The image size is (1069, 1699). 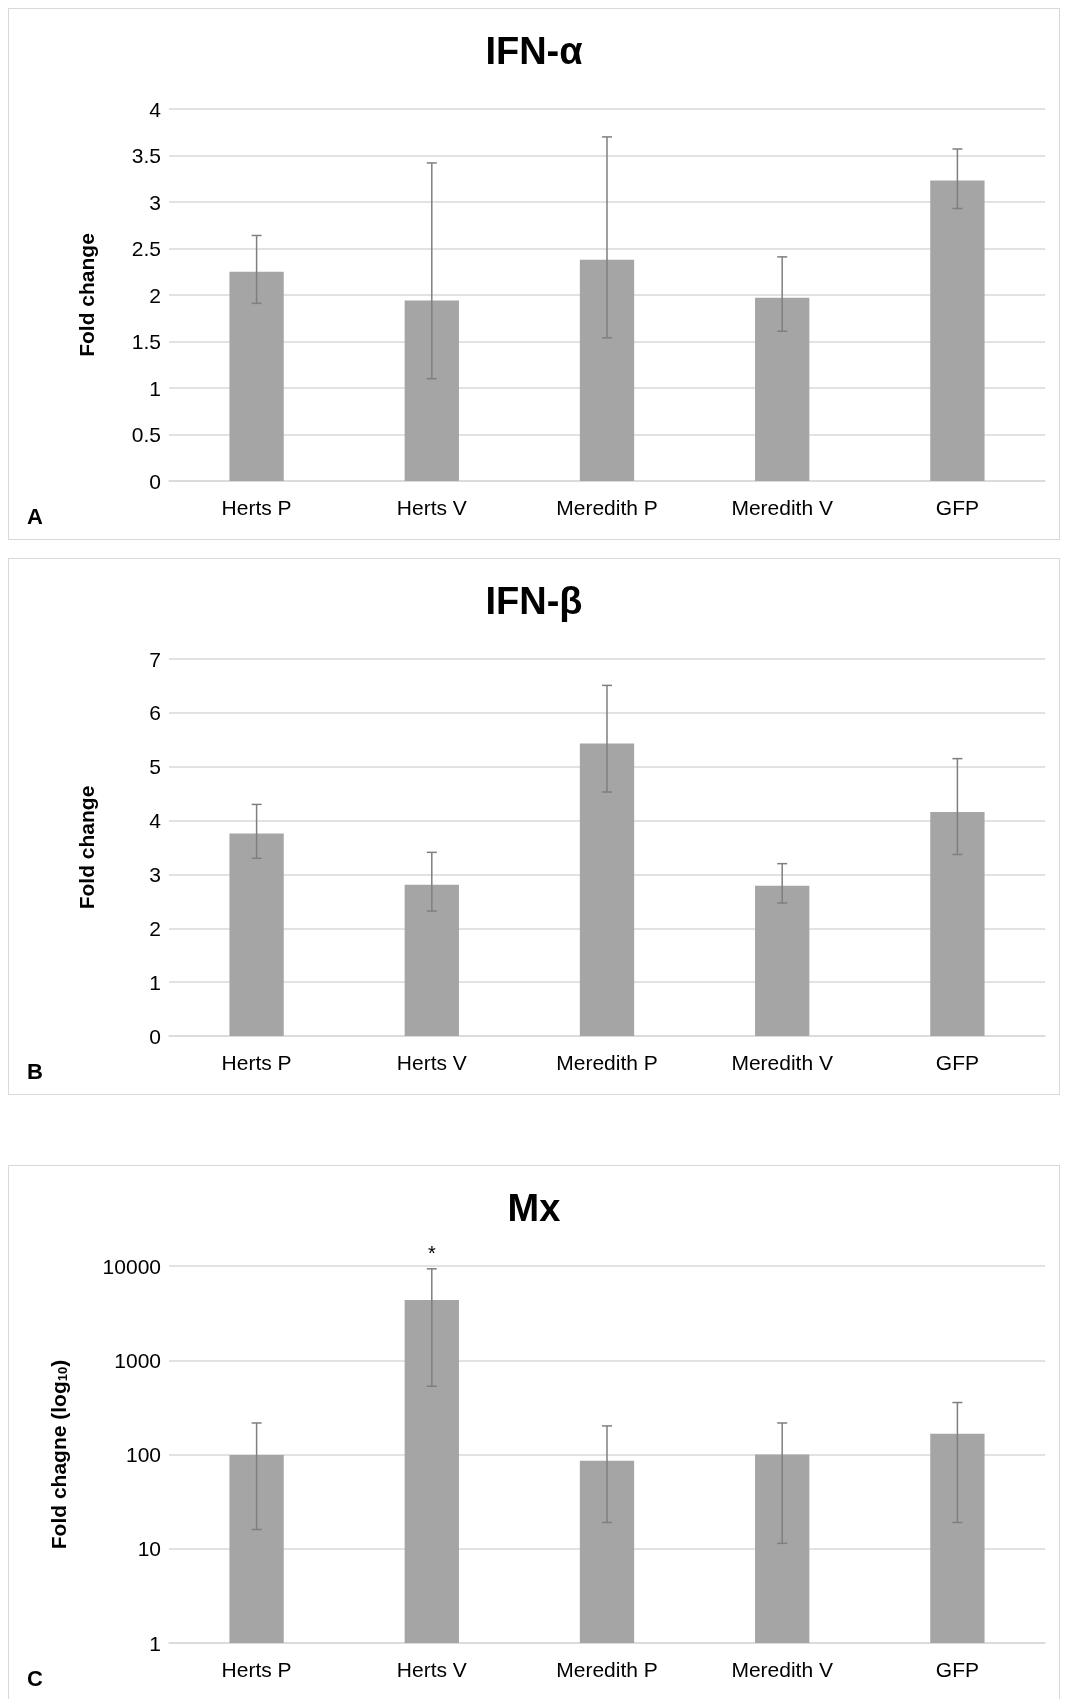 I want to click on y-tick-label: 6, so click(x=155, y=713).